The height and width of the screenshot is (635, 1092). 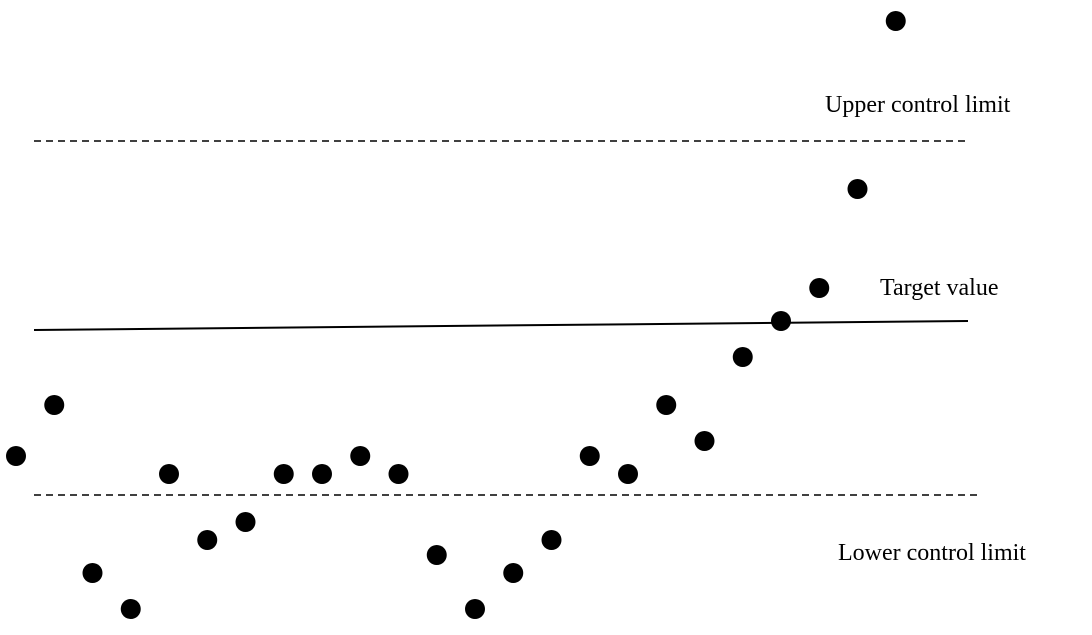 What do you see at coordinates (939, 288) in the screenshot?
I see `target-value-label: Target value` at bounding box center [939, 288].